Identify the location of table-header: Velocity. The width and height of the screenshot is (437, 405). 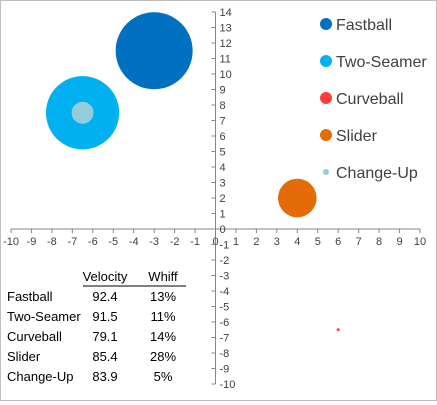
(105, 276).